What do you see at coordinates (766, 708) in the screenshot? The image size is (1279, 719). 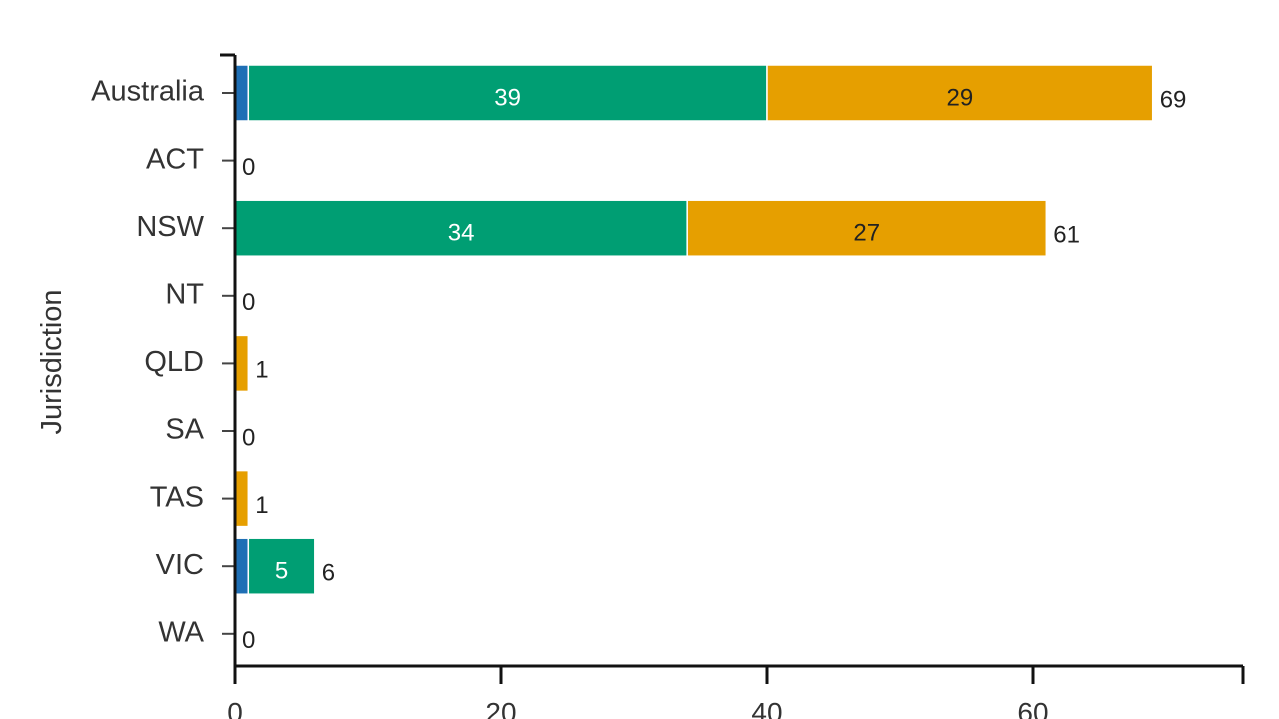 I see `x-tick-label: 40` at bounding box center [766, 708].